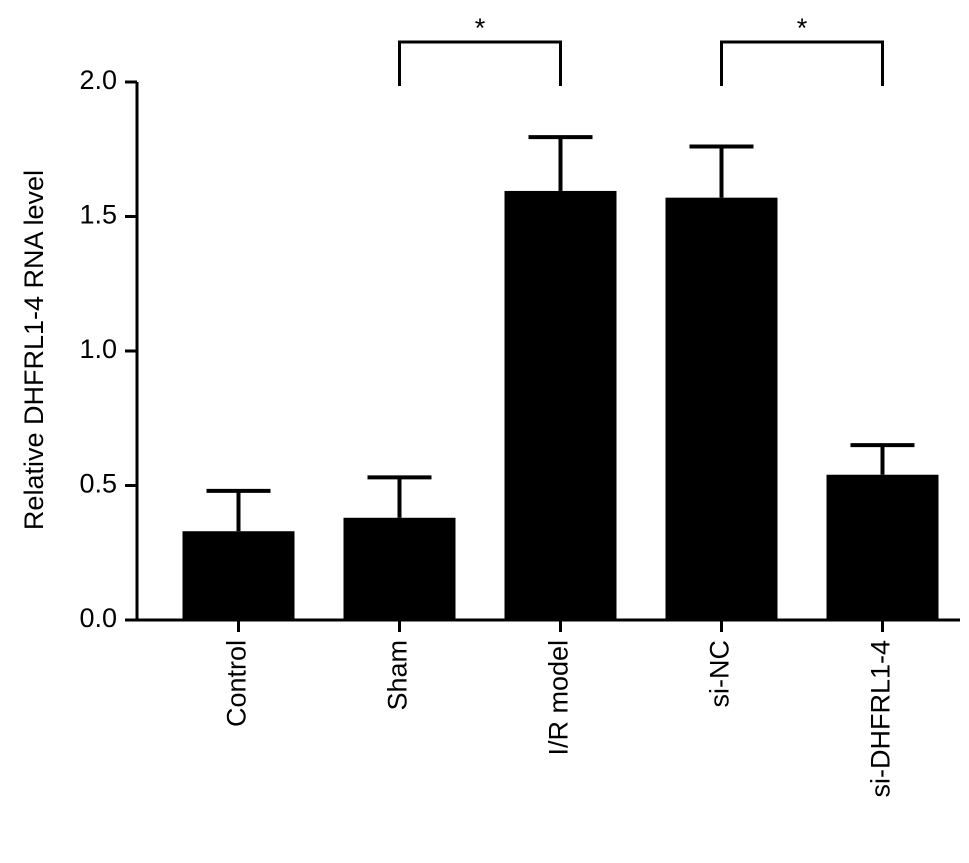  I want to click on x-tick-label: si-DHFRL1-4, so click(881, 719).